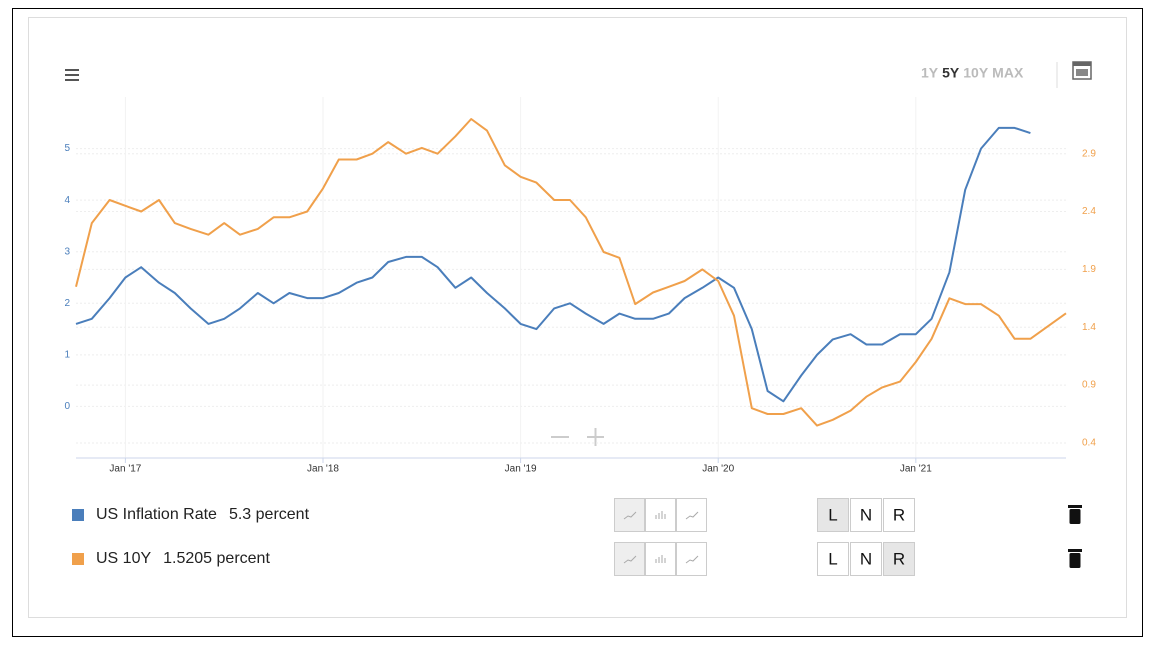  What do you see at coordinates (1089, 327) in the screenshot?
I see `y2-tick-label: 1.4` at bounding box center [1089, 327].